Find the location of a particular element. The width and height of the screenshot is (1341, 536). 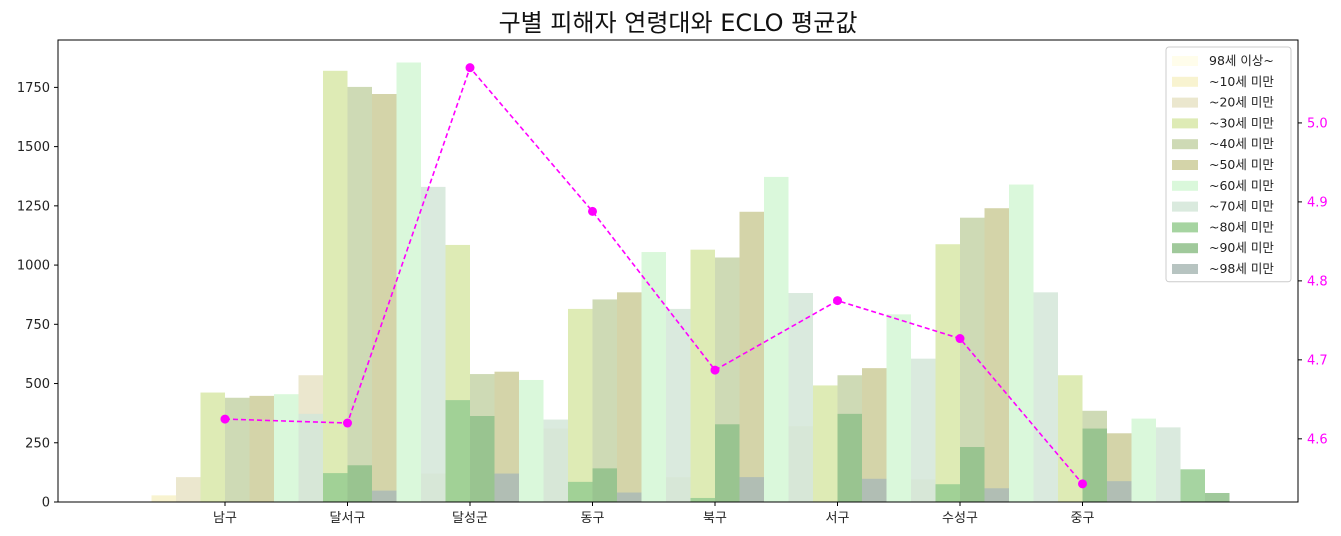

legend-label: ~98세 미만 is located at coordinates (1241, 268).